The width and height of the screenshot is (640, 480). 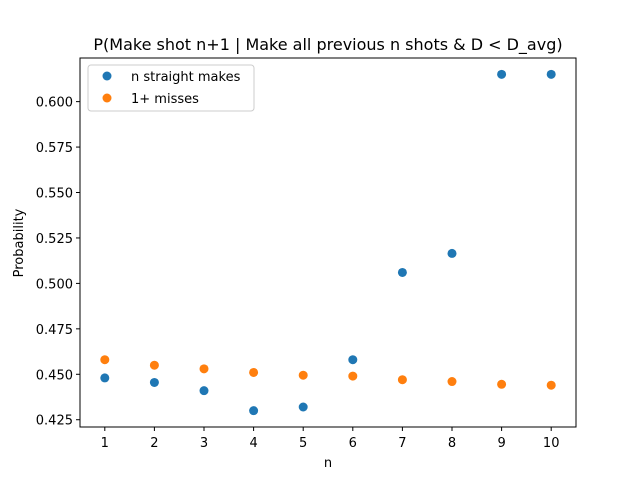 I want to click on x-tick-label: 2, so click(x=154, y=443).